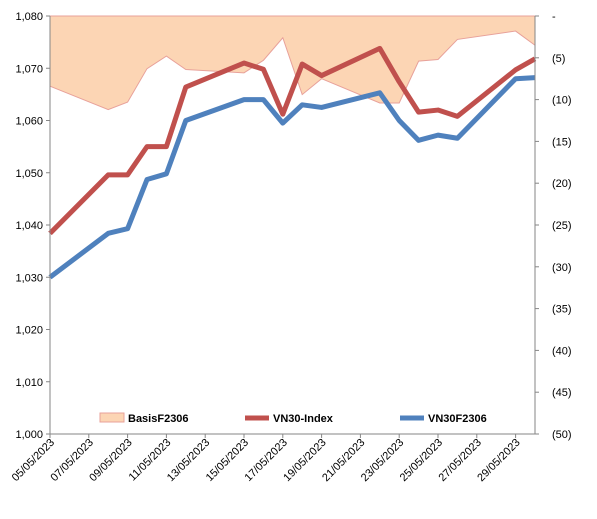 Image resolution: width=597 pixels, height=519 pixels. Describe the element at coordinates (158, 419) in the screenshot. I see `legend-label-basisf2306: BasisF2306` at that location.